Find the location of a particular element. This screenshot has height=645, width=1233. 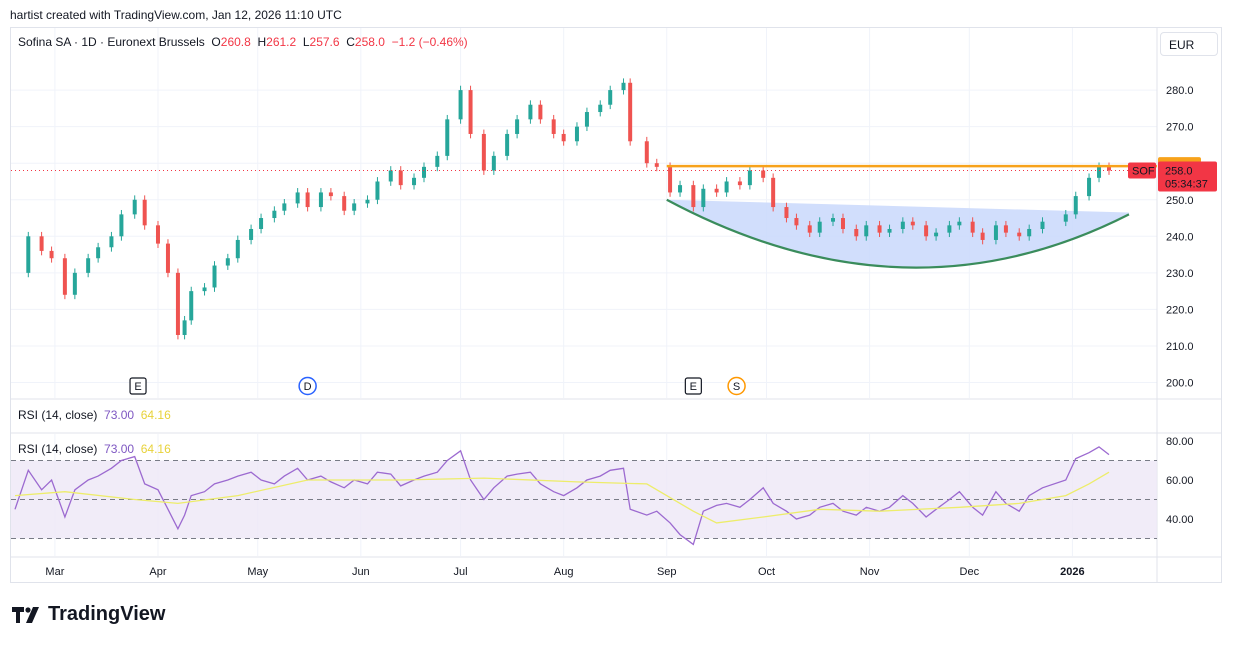

time-tick-label: Dec is located at coordinates (970, 572).